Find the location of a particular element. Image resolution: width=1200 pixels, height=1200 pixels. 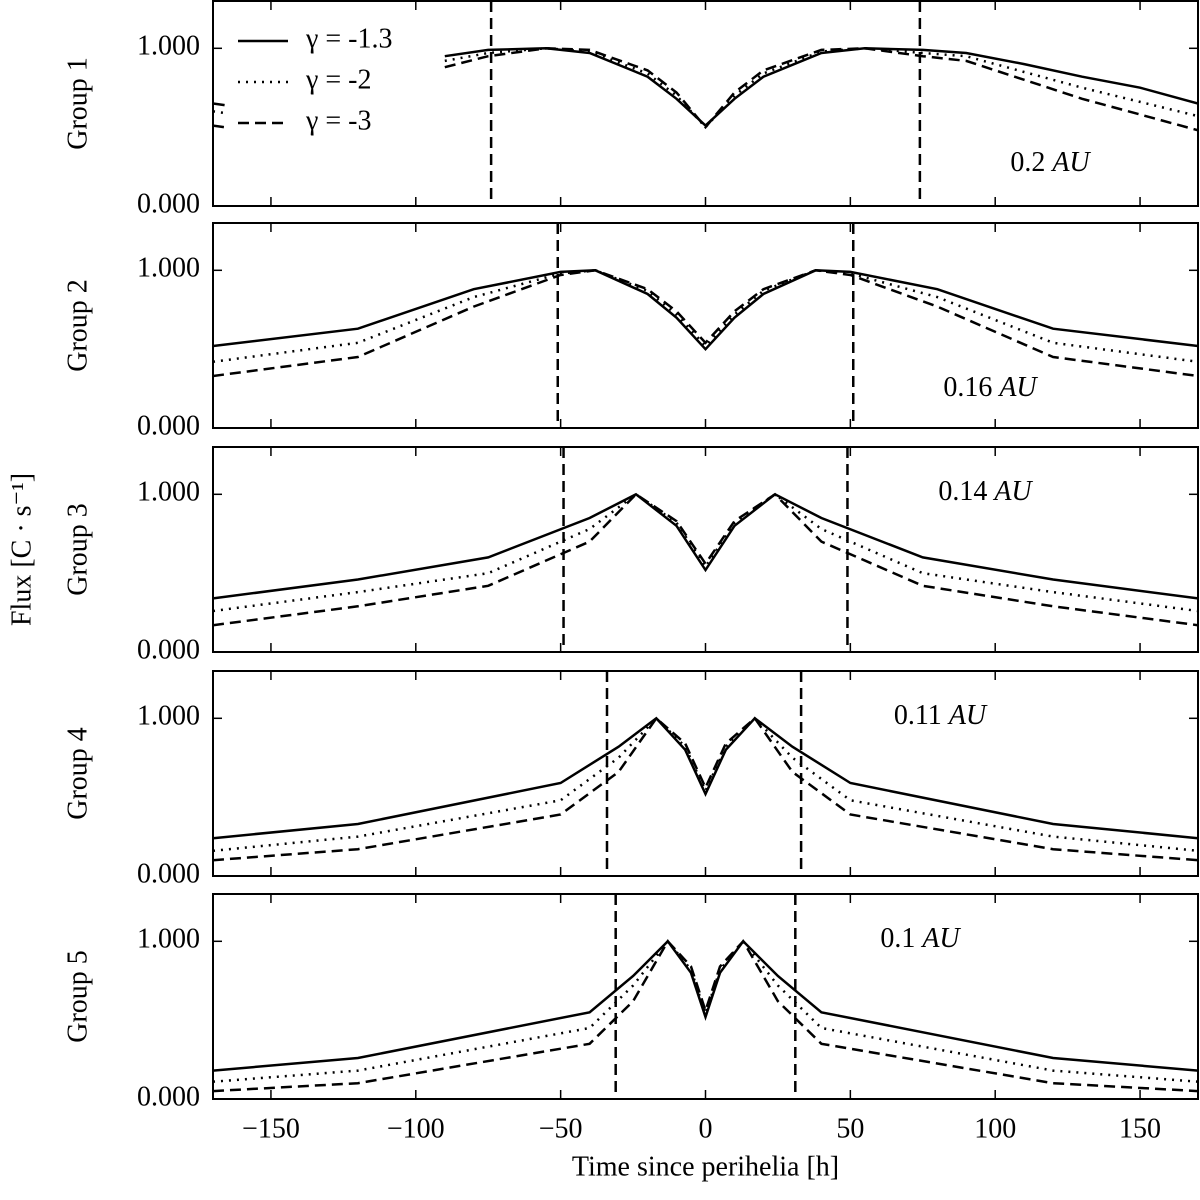

panel-ylabel: Group 4 is located at coordinates (77, 773).